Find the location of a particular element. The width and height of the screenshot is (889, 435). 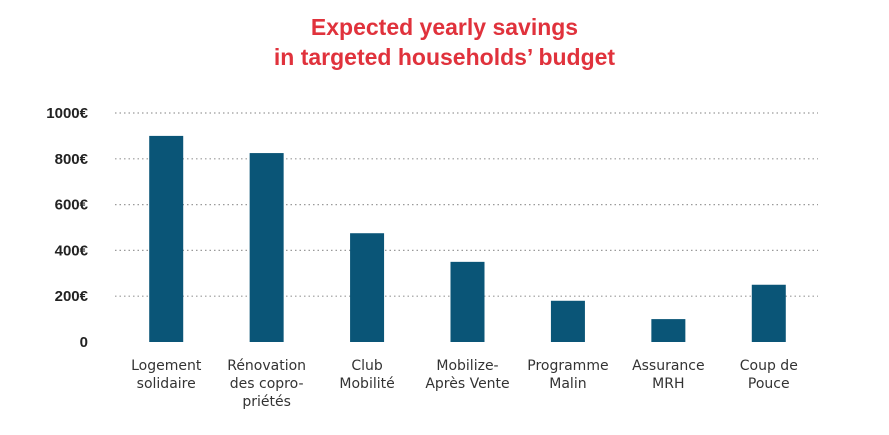

y-tick-label: 1000€ is located at coordinates (67, 113).